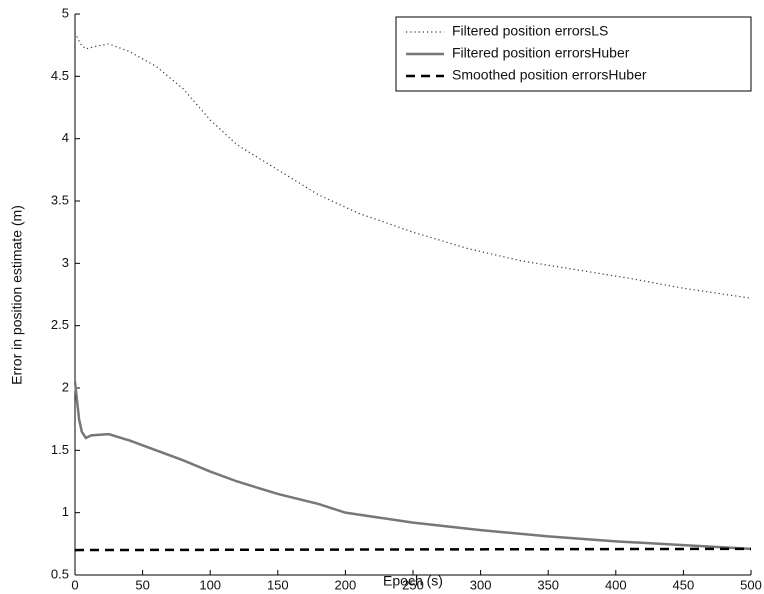 The width and height of the screenshot is (764, 594). I want to click on legend-label: Filtered position errorsHuber, so click(541, 53).